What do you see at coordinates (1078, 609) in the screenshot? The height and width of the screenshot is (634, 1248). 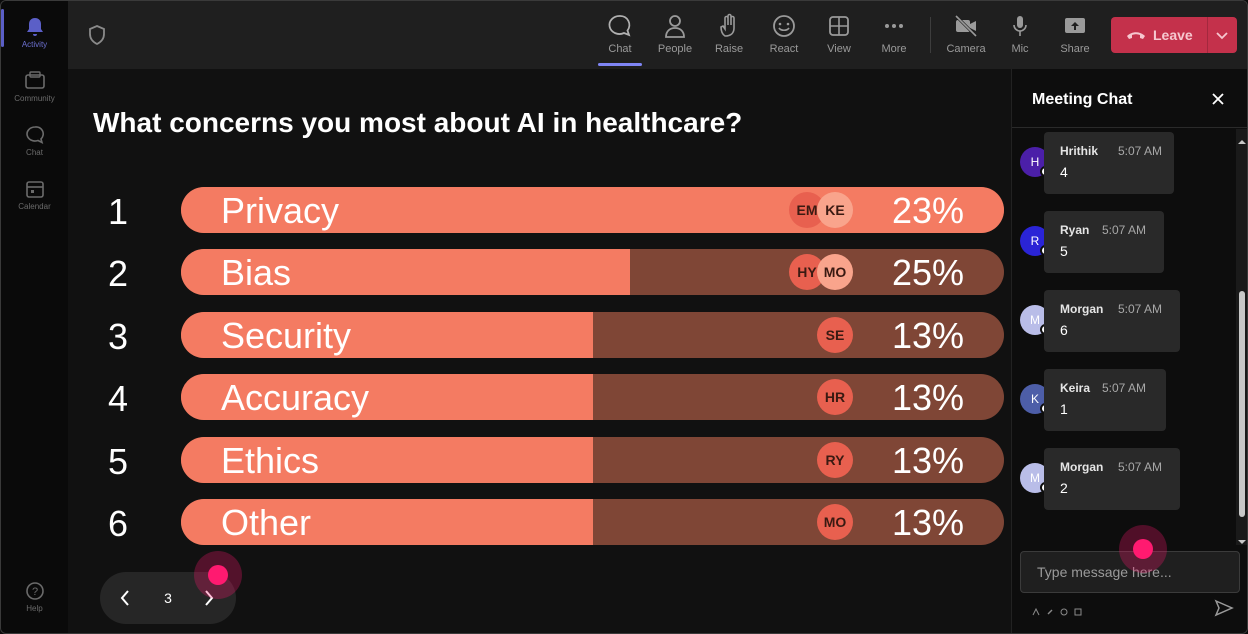 I see `gif-icon` at bounding box center [1078, 609].